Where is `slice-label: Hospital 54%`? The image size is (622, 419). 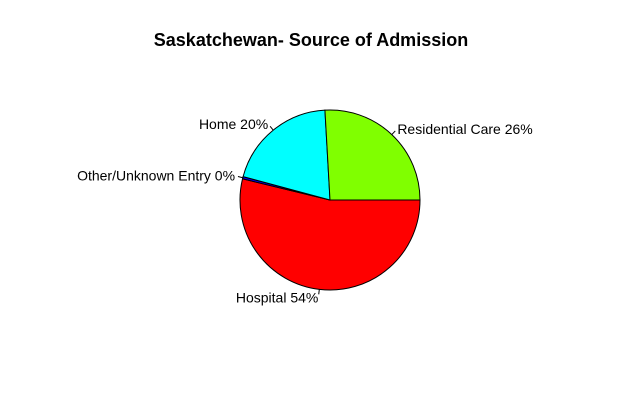 slice-label: Hospital 54% is located at coordinates (277, 297).